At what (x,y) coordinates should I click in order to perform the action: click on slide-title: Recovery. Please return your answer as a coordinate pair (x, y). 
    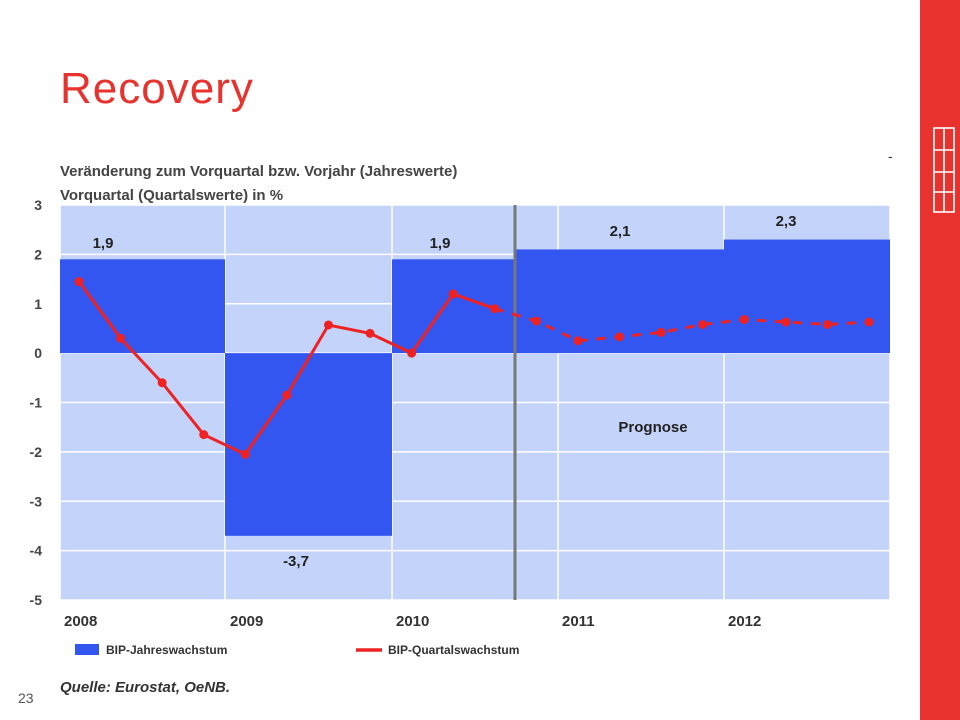
    Looking at the image, I should click on (157, 88).